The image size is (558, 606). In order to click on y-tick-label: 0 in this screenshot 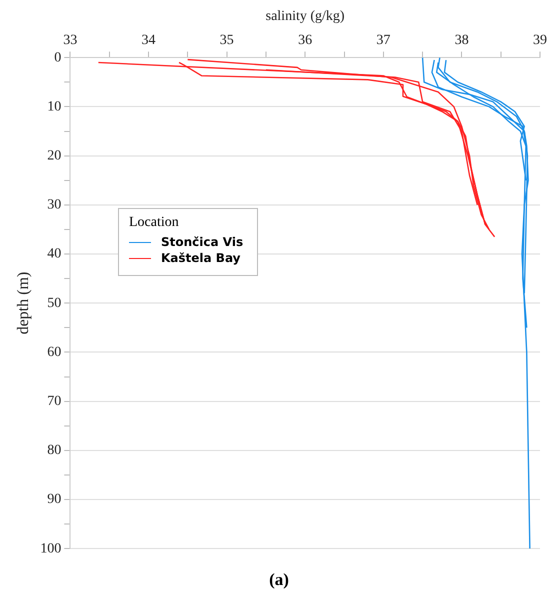, I will do `click(58, 58)`.